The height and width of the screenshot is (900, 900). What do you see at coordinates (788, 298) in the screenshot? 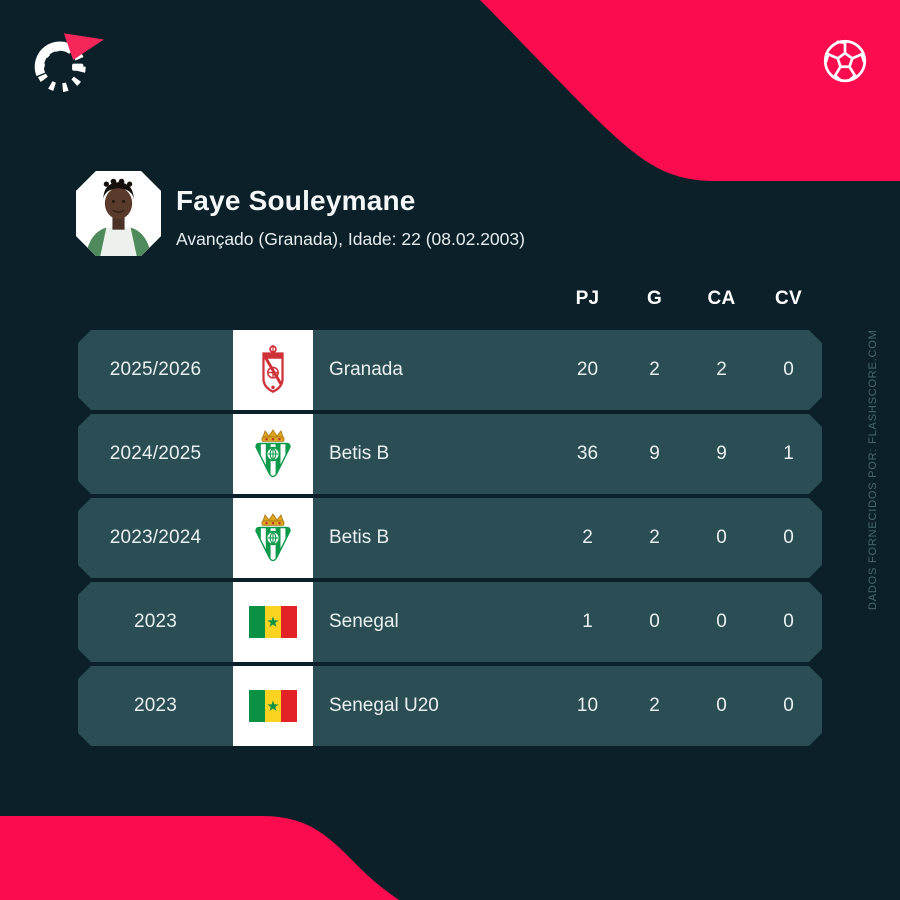
I see `column-header-cv: CV` at bounding box center [788, 298].